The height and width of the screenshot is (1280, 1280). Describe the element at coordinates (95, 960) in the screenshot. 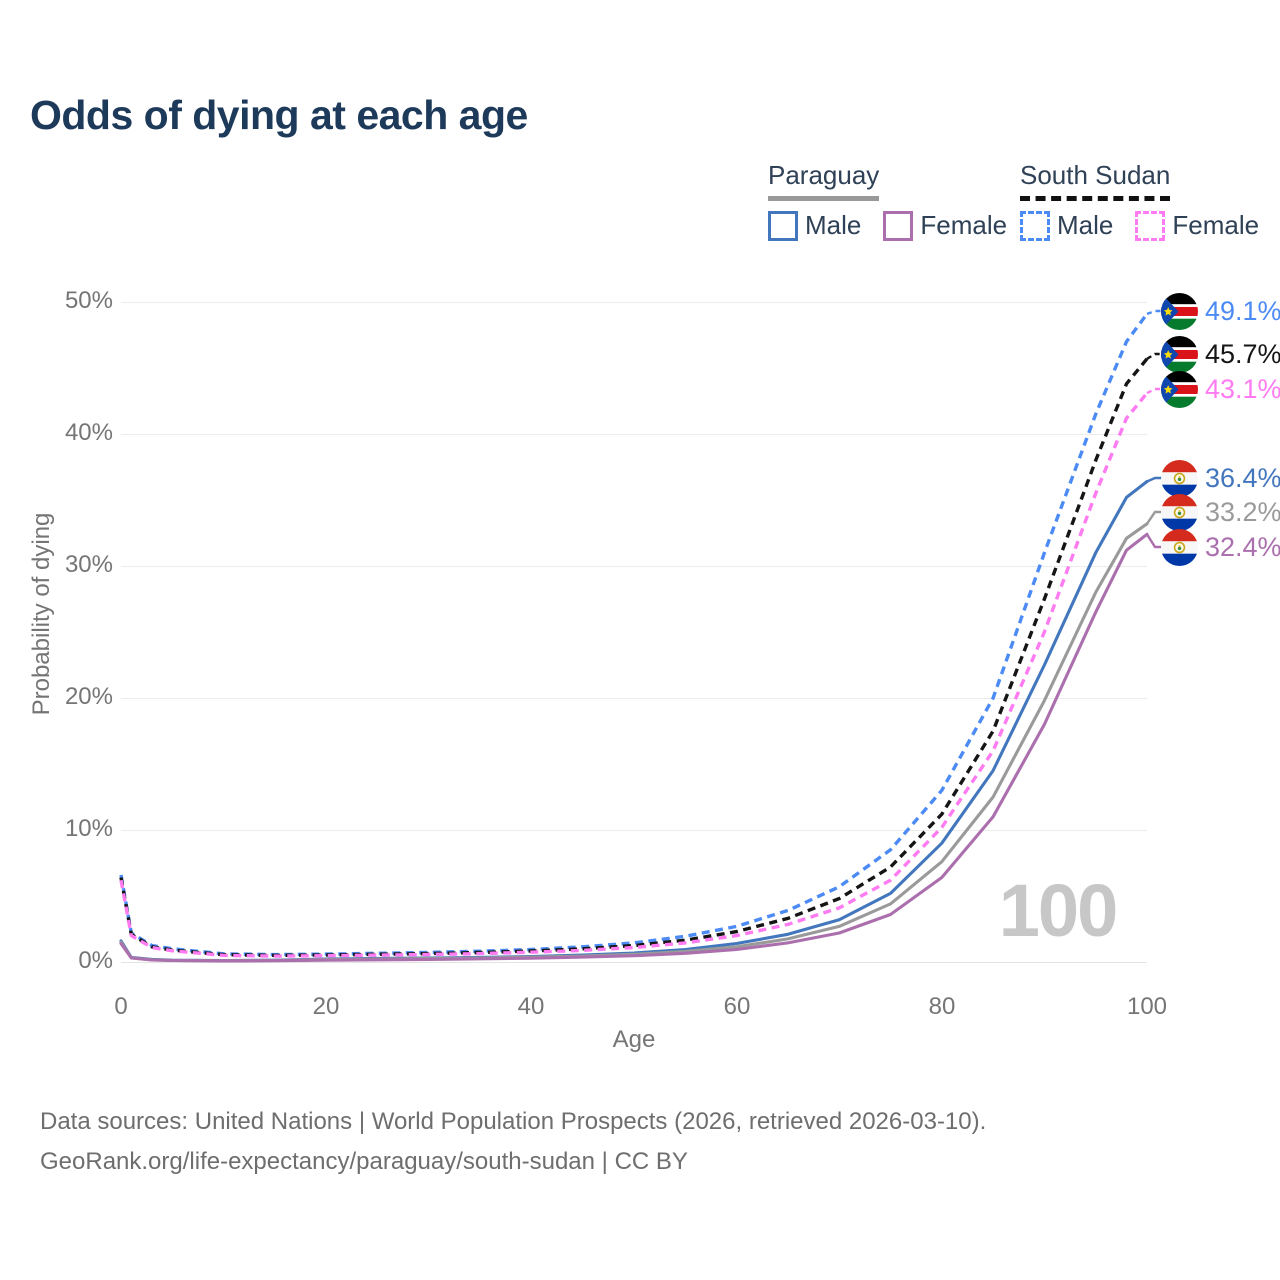

I see `y-tick-label: 0%` at that location.